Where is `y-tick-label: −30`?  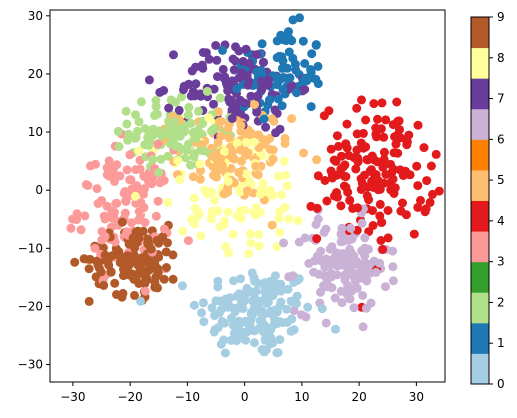
y-tick-label: −30 is located at coordinates (30, 365).